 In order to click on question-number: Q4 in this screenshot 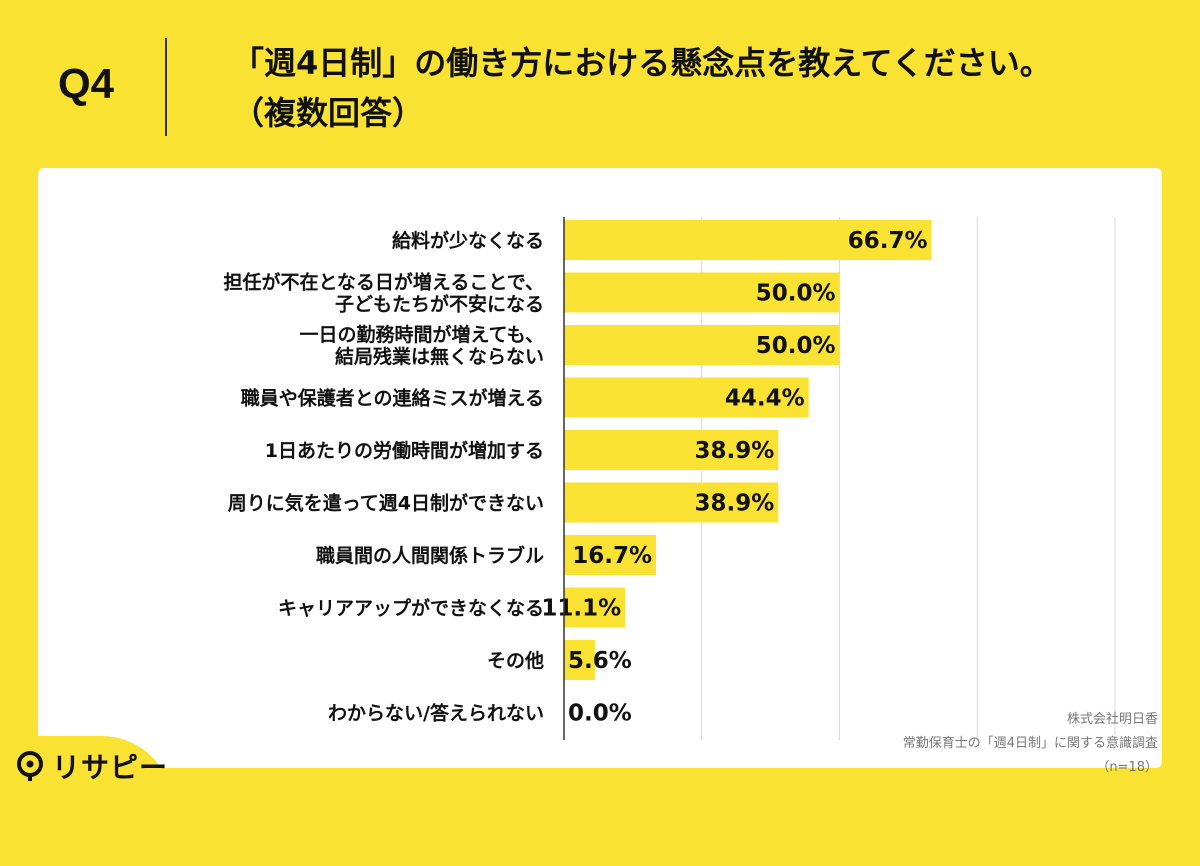, I will do `click(86, 83)`.